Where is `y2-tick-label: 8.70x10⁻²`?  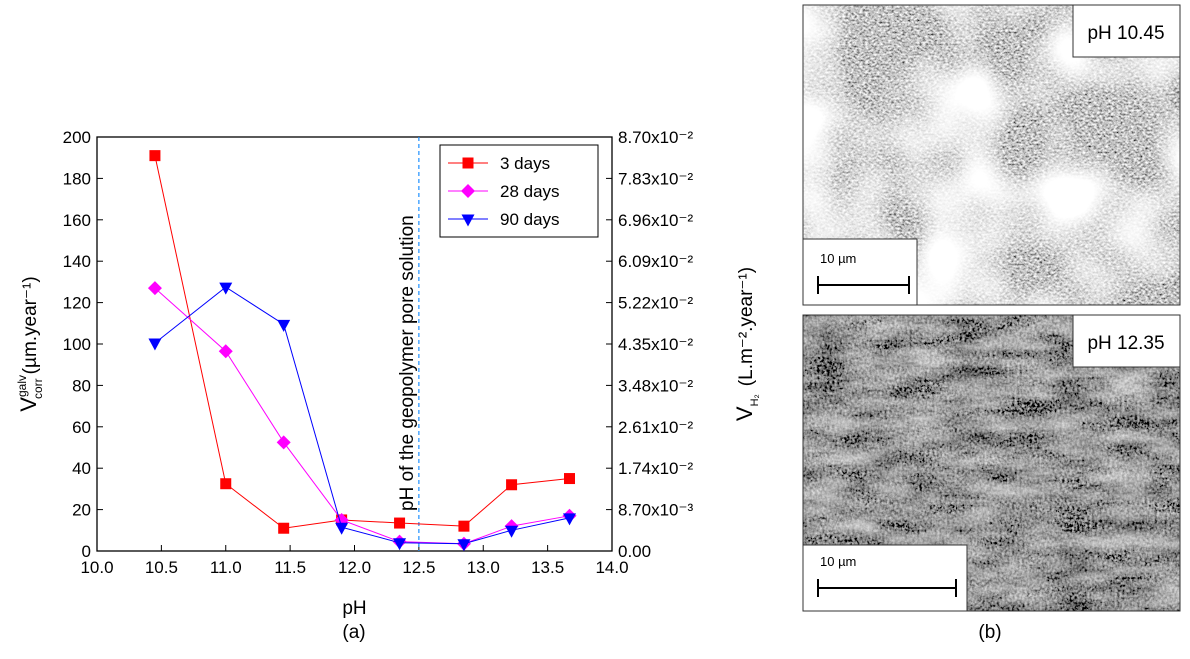 y2-tick-label: 8.70x10⁻² is located at coordinates (655, 137).